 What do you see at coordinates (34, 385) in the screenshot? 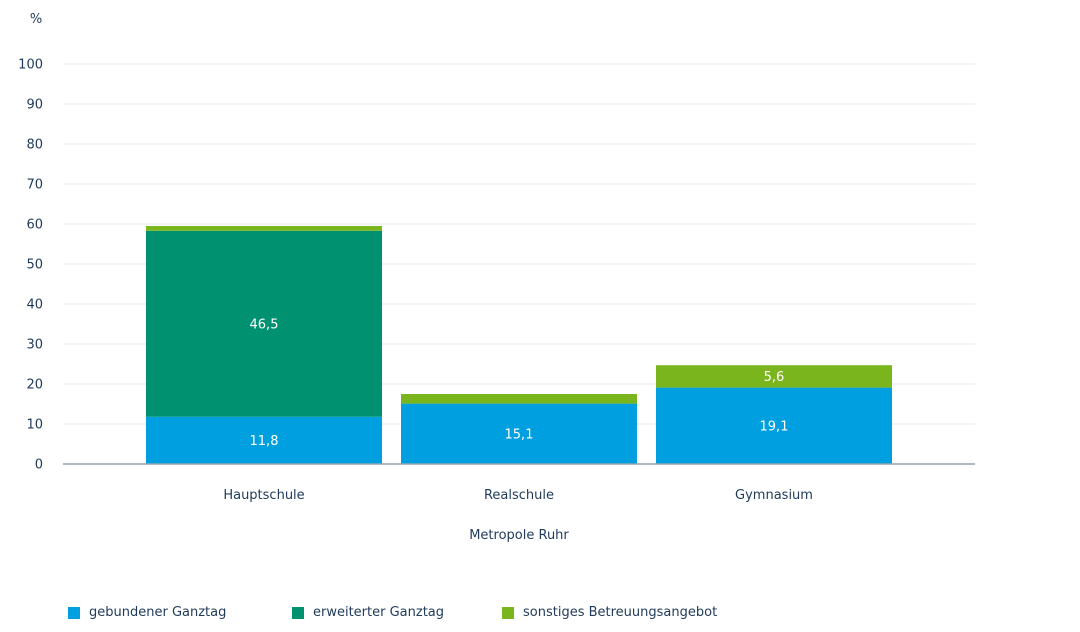
I see `y-tick-label-20: 20` at bounding box center [34, 385].